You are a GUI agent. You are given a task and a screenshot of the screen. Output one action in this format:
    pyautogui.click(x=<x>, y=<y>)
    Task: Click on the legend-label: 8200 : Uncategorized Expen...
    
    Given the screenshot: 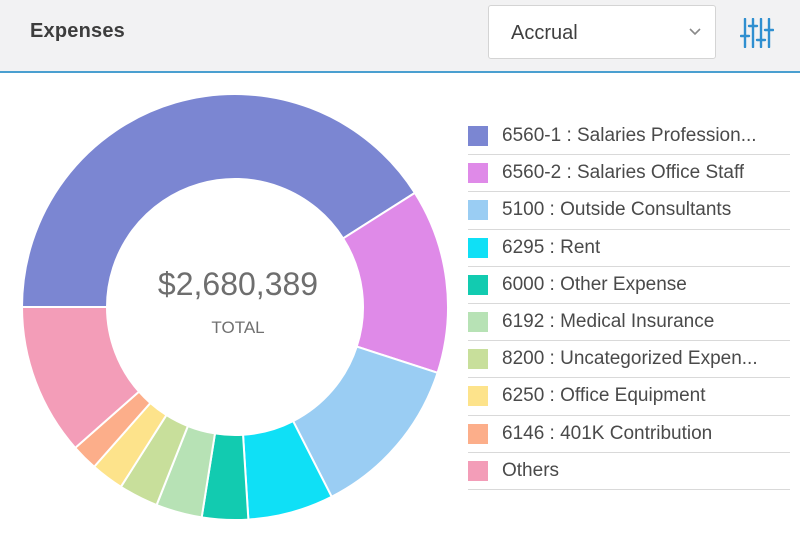 What is the action you would take?
    pyautogui.click(x=630, y=359)
    